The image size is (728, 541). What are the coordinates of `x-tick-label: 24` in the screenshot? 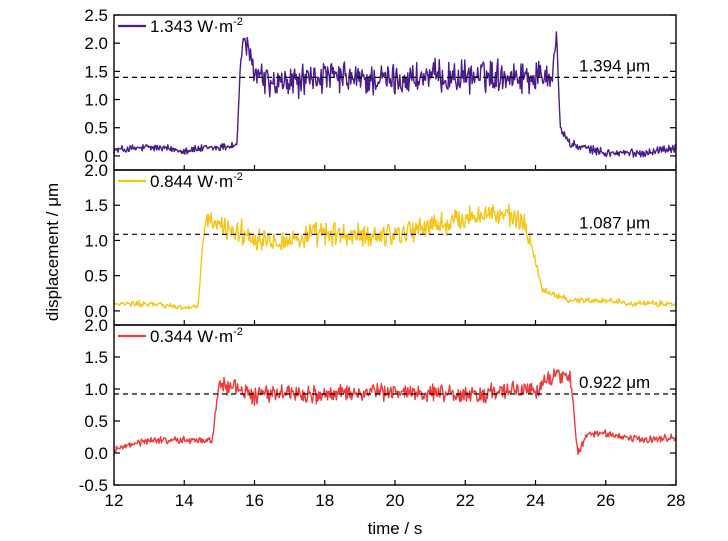 It's located at (535, 500).